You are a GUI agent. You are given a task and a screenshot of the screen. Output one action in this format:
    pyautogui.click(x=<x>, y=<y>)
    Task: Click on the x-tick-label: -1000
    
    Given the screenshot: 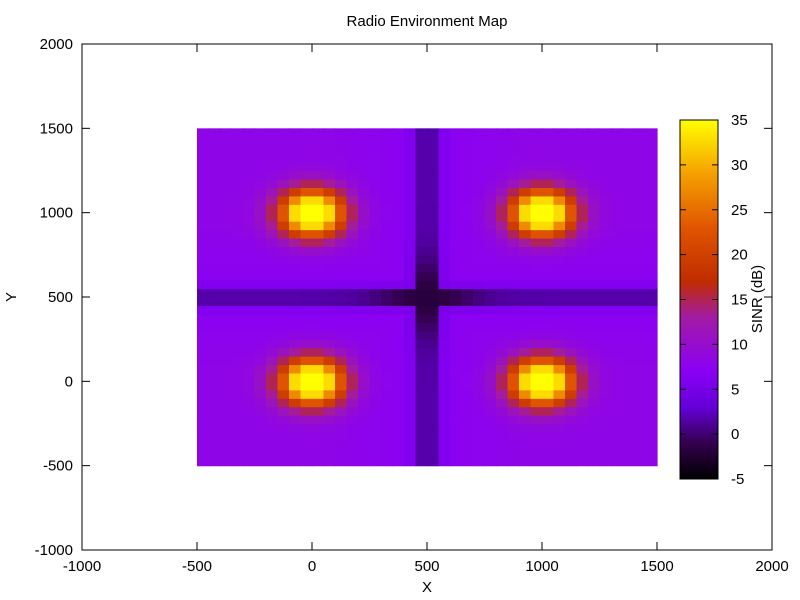 What is the action you would take?
    pyautogui.click(x=82, y=566)
    